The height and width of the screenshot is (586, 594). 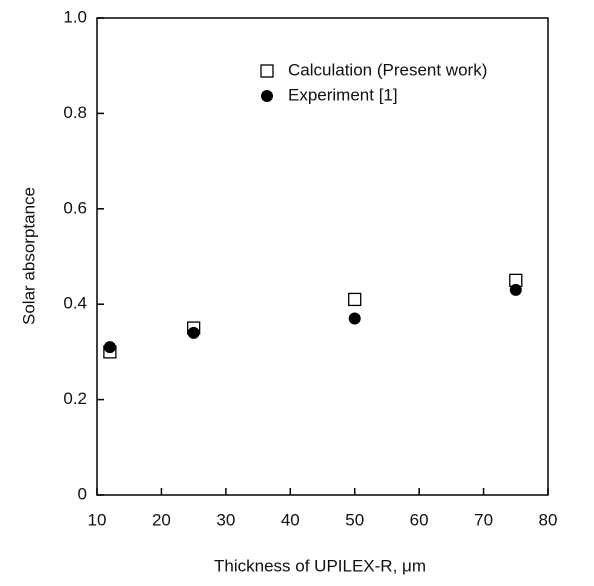 I want to click on x-axis-label: Thickness of UPILEX-R, μm, so click(x=320, y=565).